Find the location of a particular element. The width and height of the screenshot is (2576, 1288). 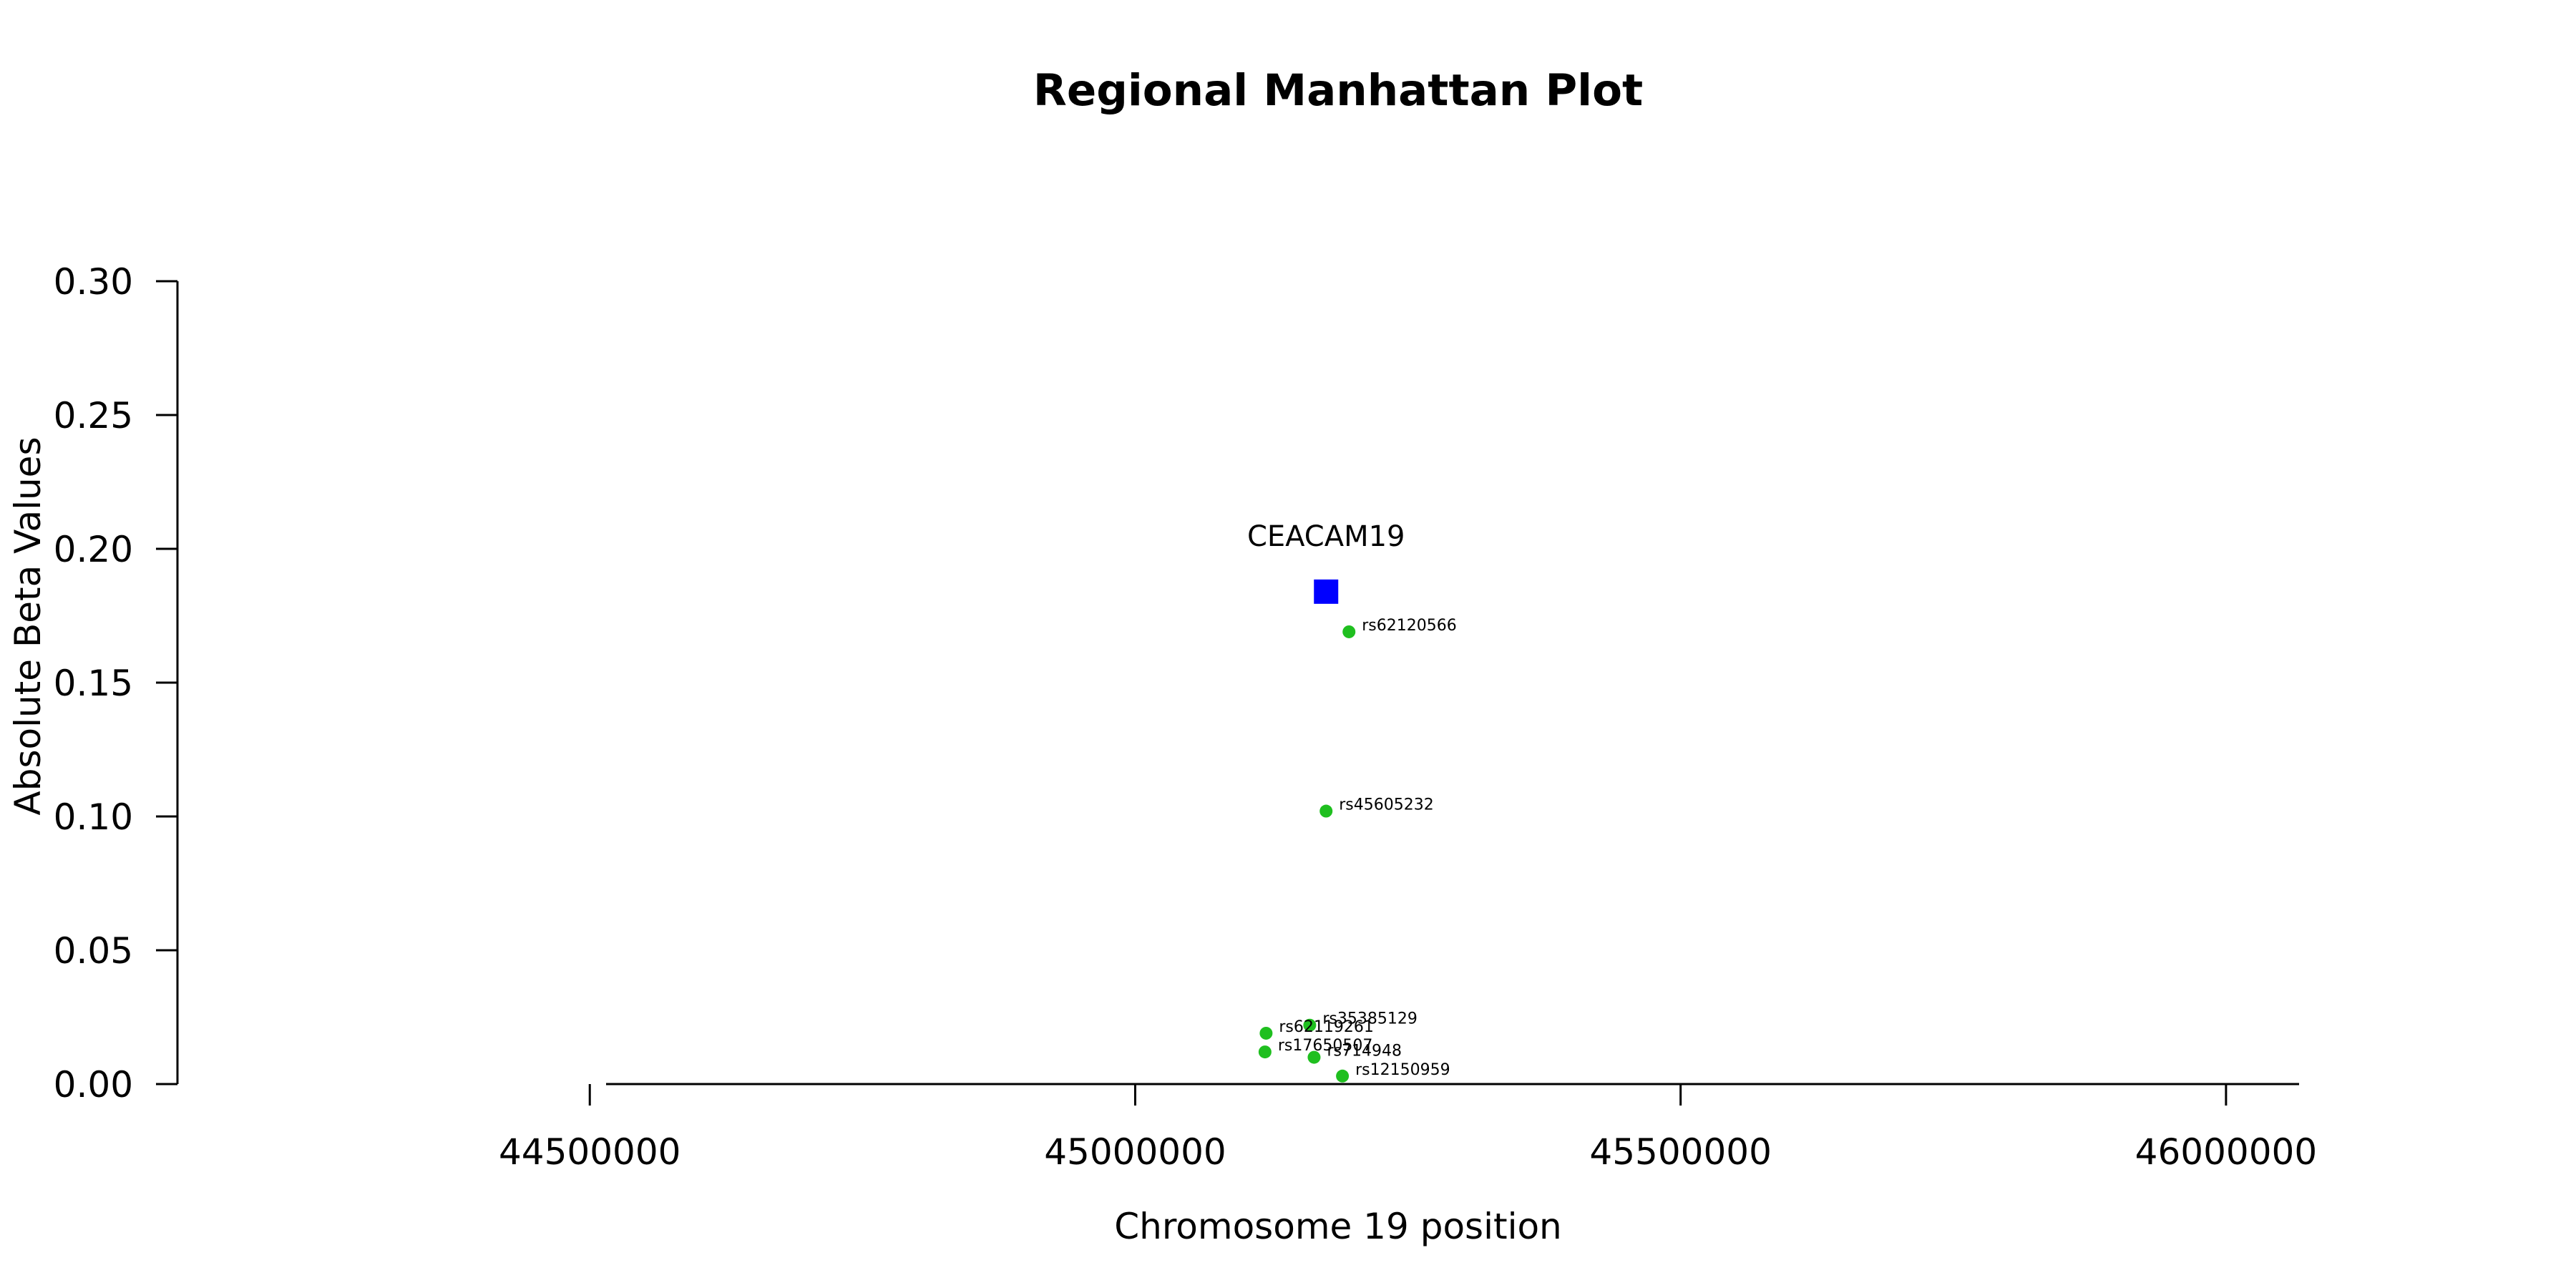

y-axis: 0.00 0.05 0.10 0.15 0.20 0.25 0.30 is located at coordinates (116, 683).